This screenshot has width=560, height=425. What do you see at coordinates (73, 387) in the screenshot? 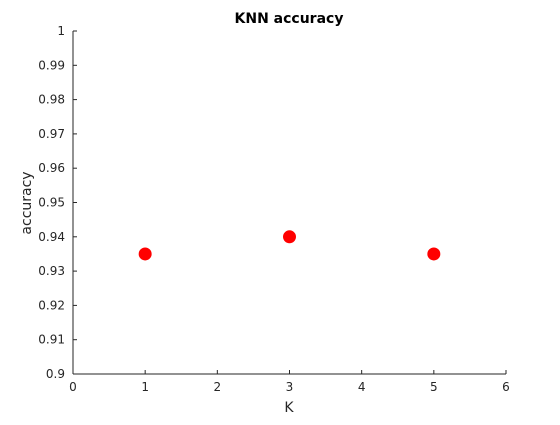
I see `x-tick-label: 0` at bounding box center [73, 387].